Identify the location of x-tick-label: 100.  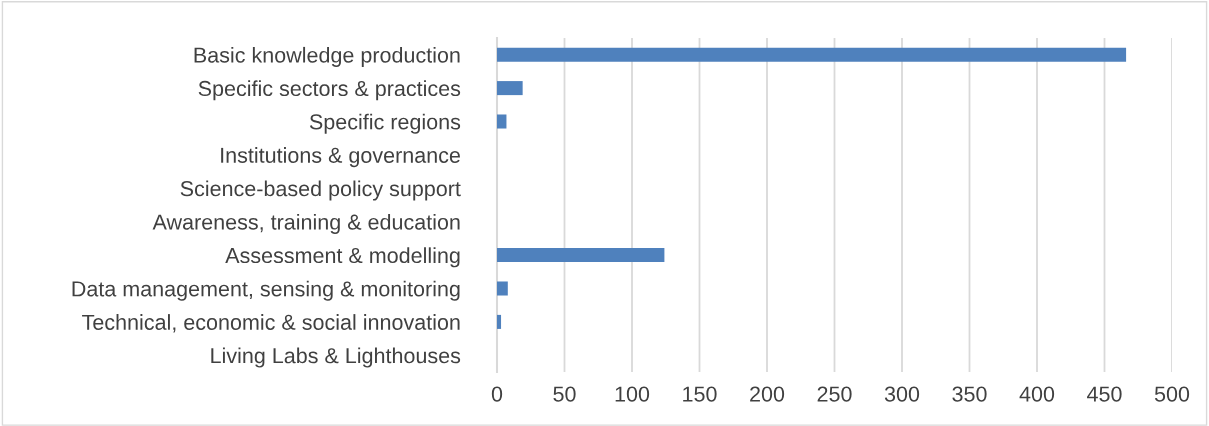
(632, 394).